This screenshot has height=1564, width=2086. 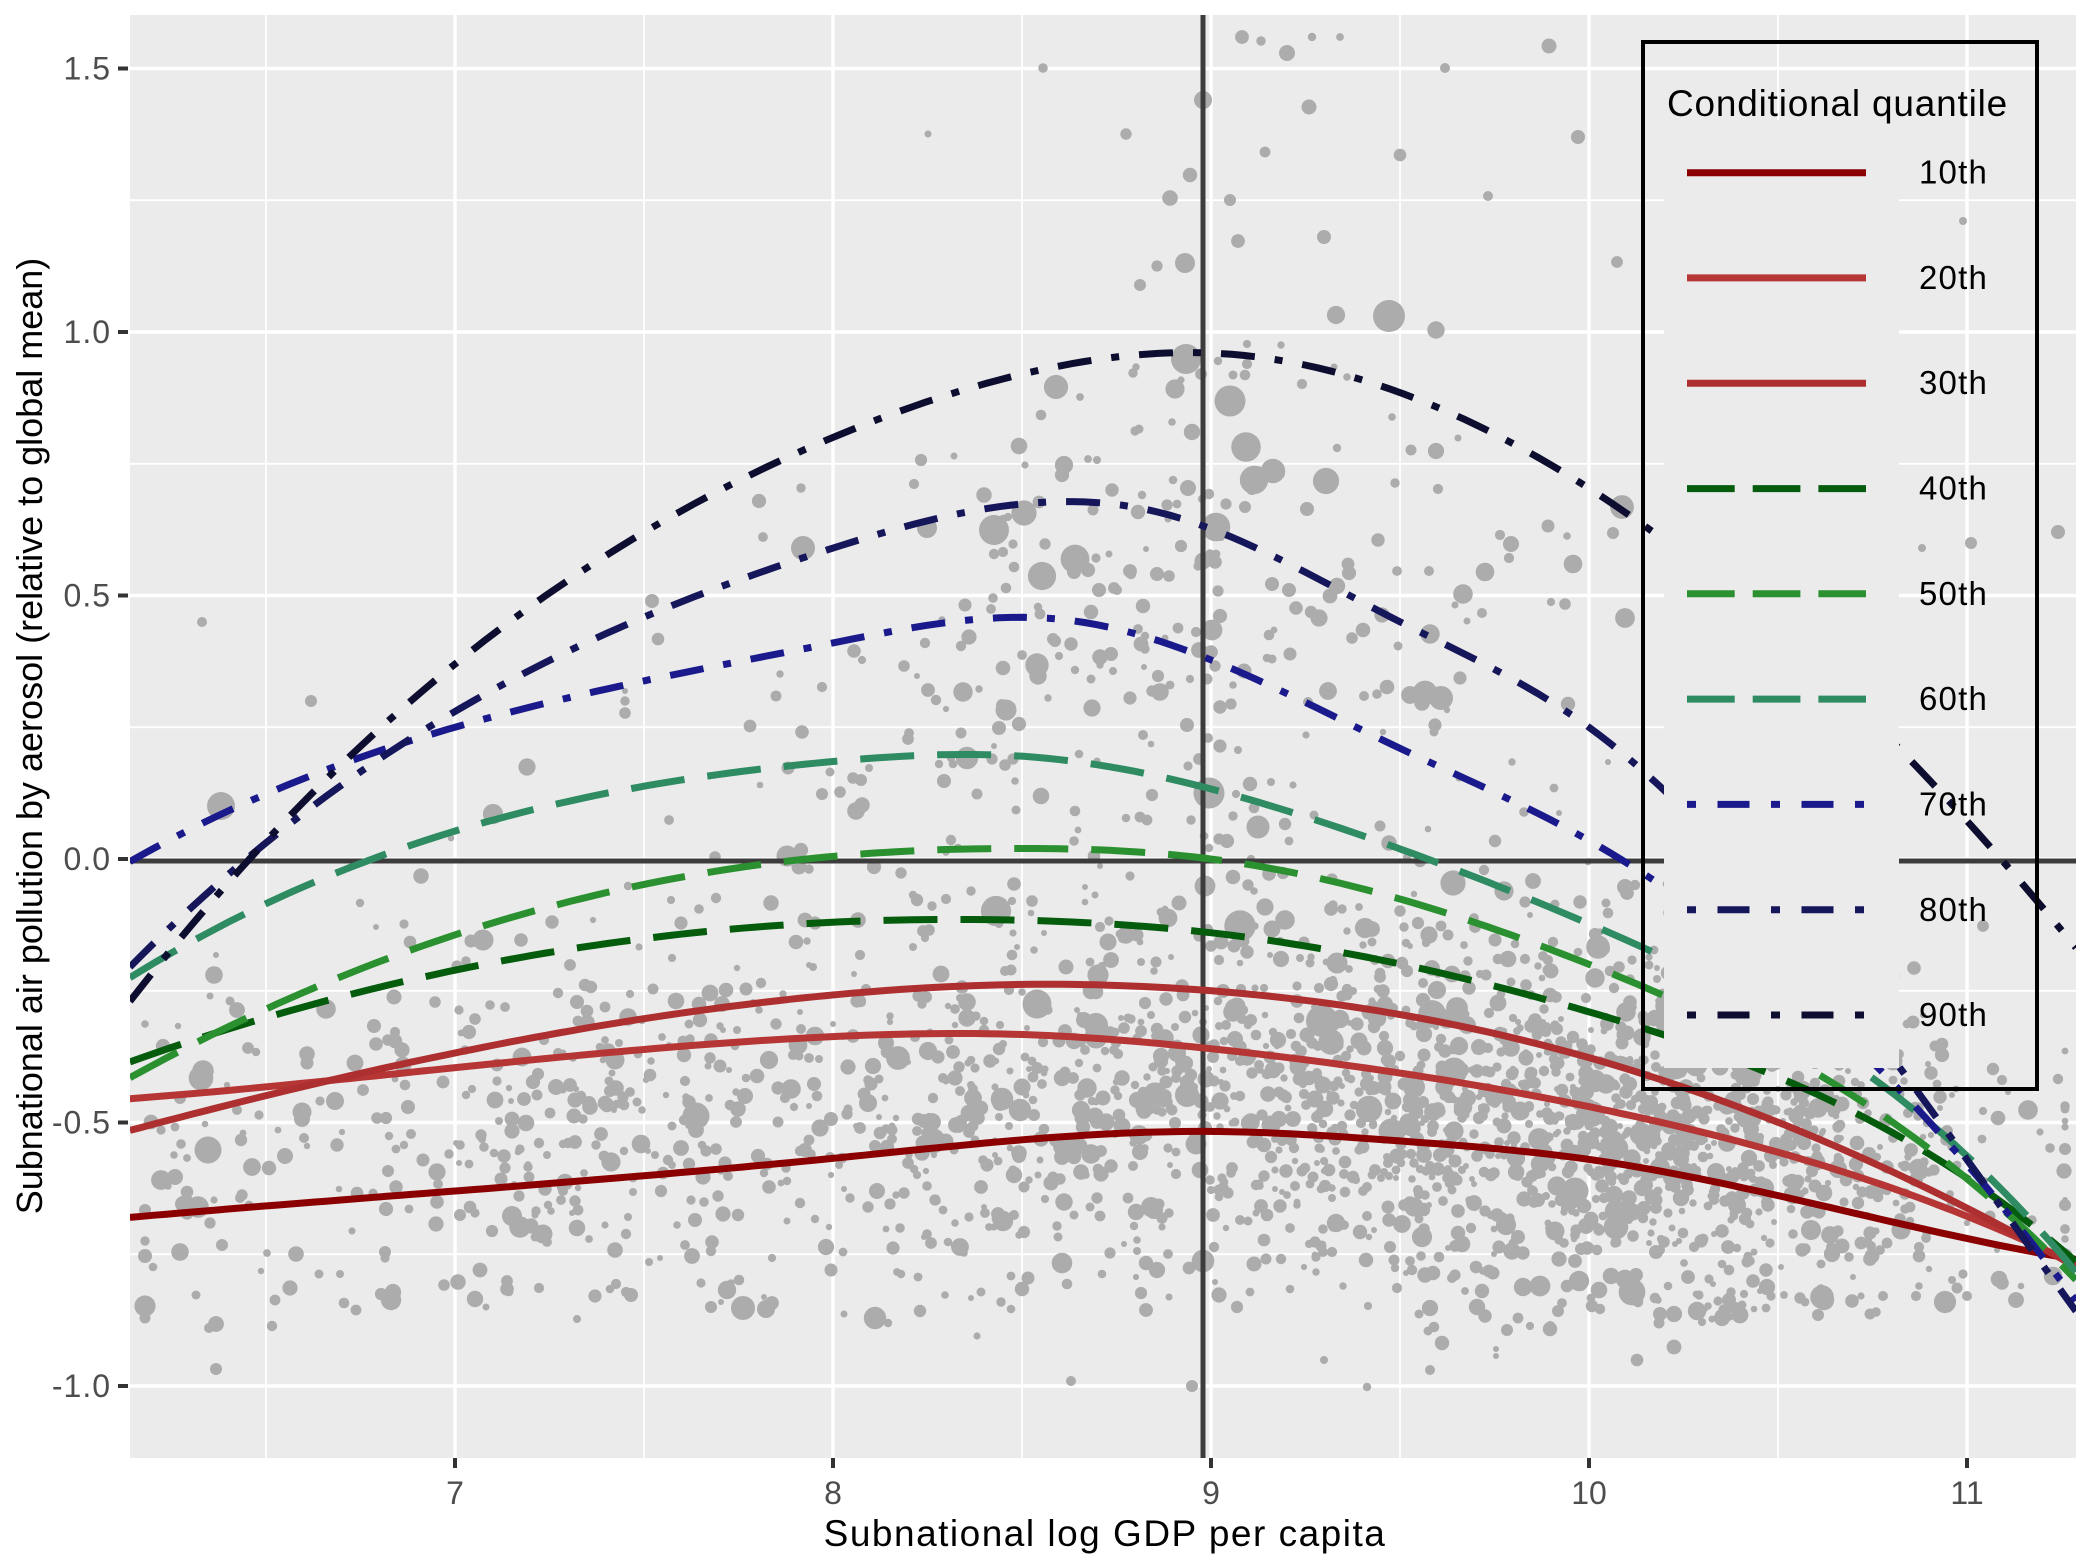 I want to click on svg-text: 7, so click(x=455, y=1493).